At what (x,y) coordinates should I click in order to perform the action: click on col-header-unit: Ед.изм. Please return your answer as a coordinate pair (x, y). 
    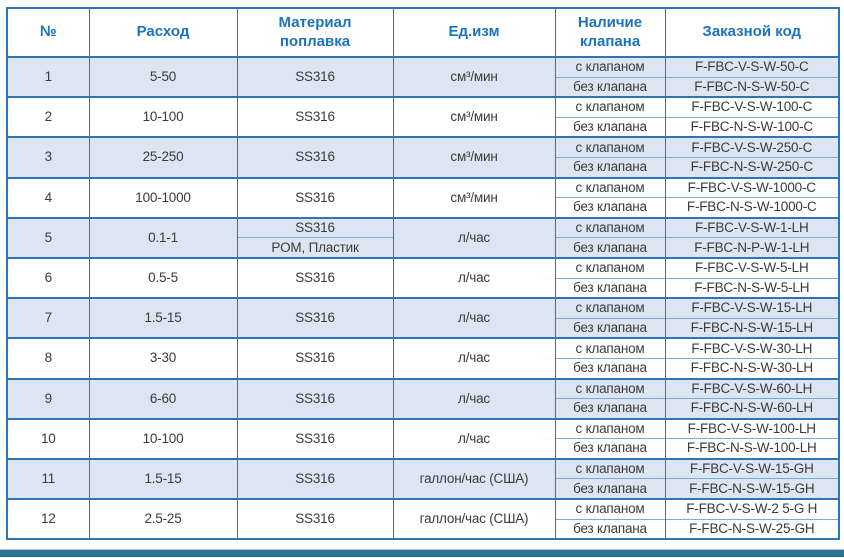
    Looking at the image, I should click on (474, 32).